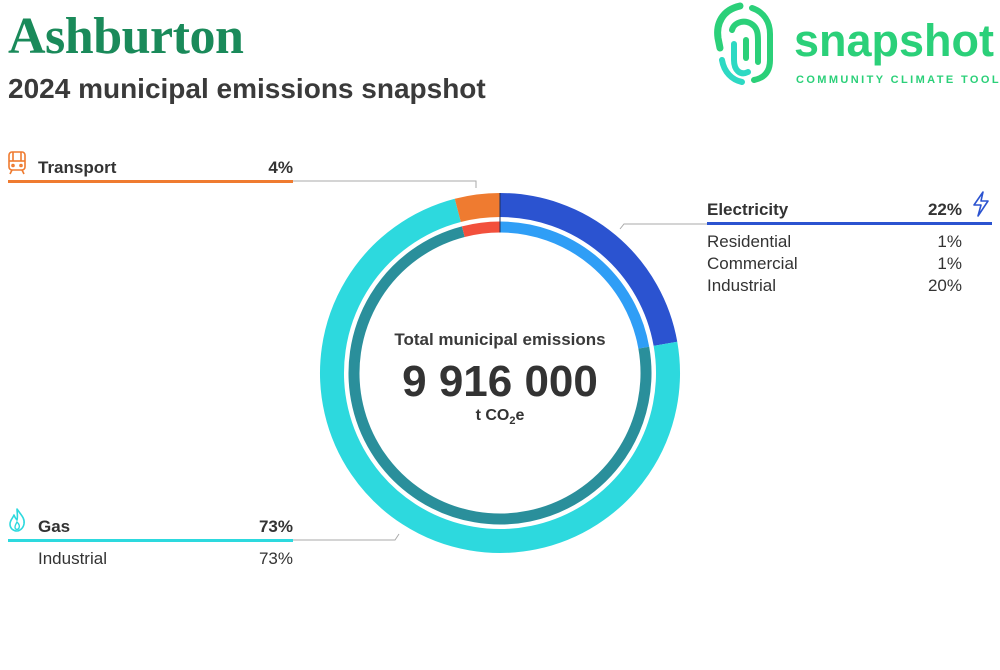 Image resolution: width=1000 pixels, height=670 pixels. Describe the element at coordinates (743, 43) in the screenshot. I see `fingerprint-icon` at that location.